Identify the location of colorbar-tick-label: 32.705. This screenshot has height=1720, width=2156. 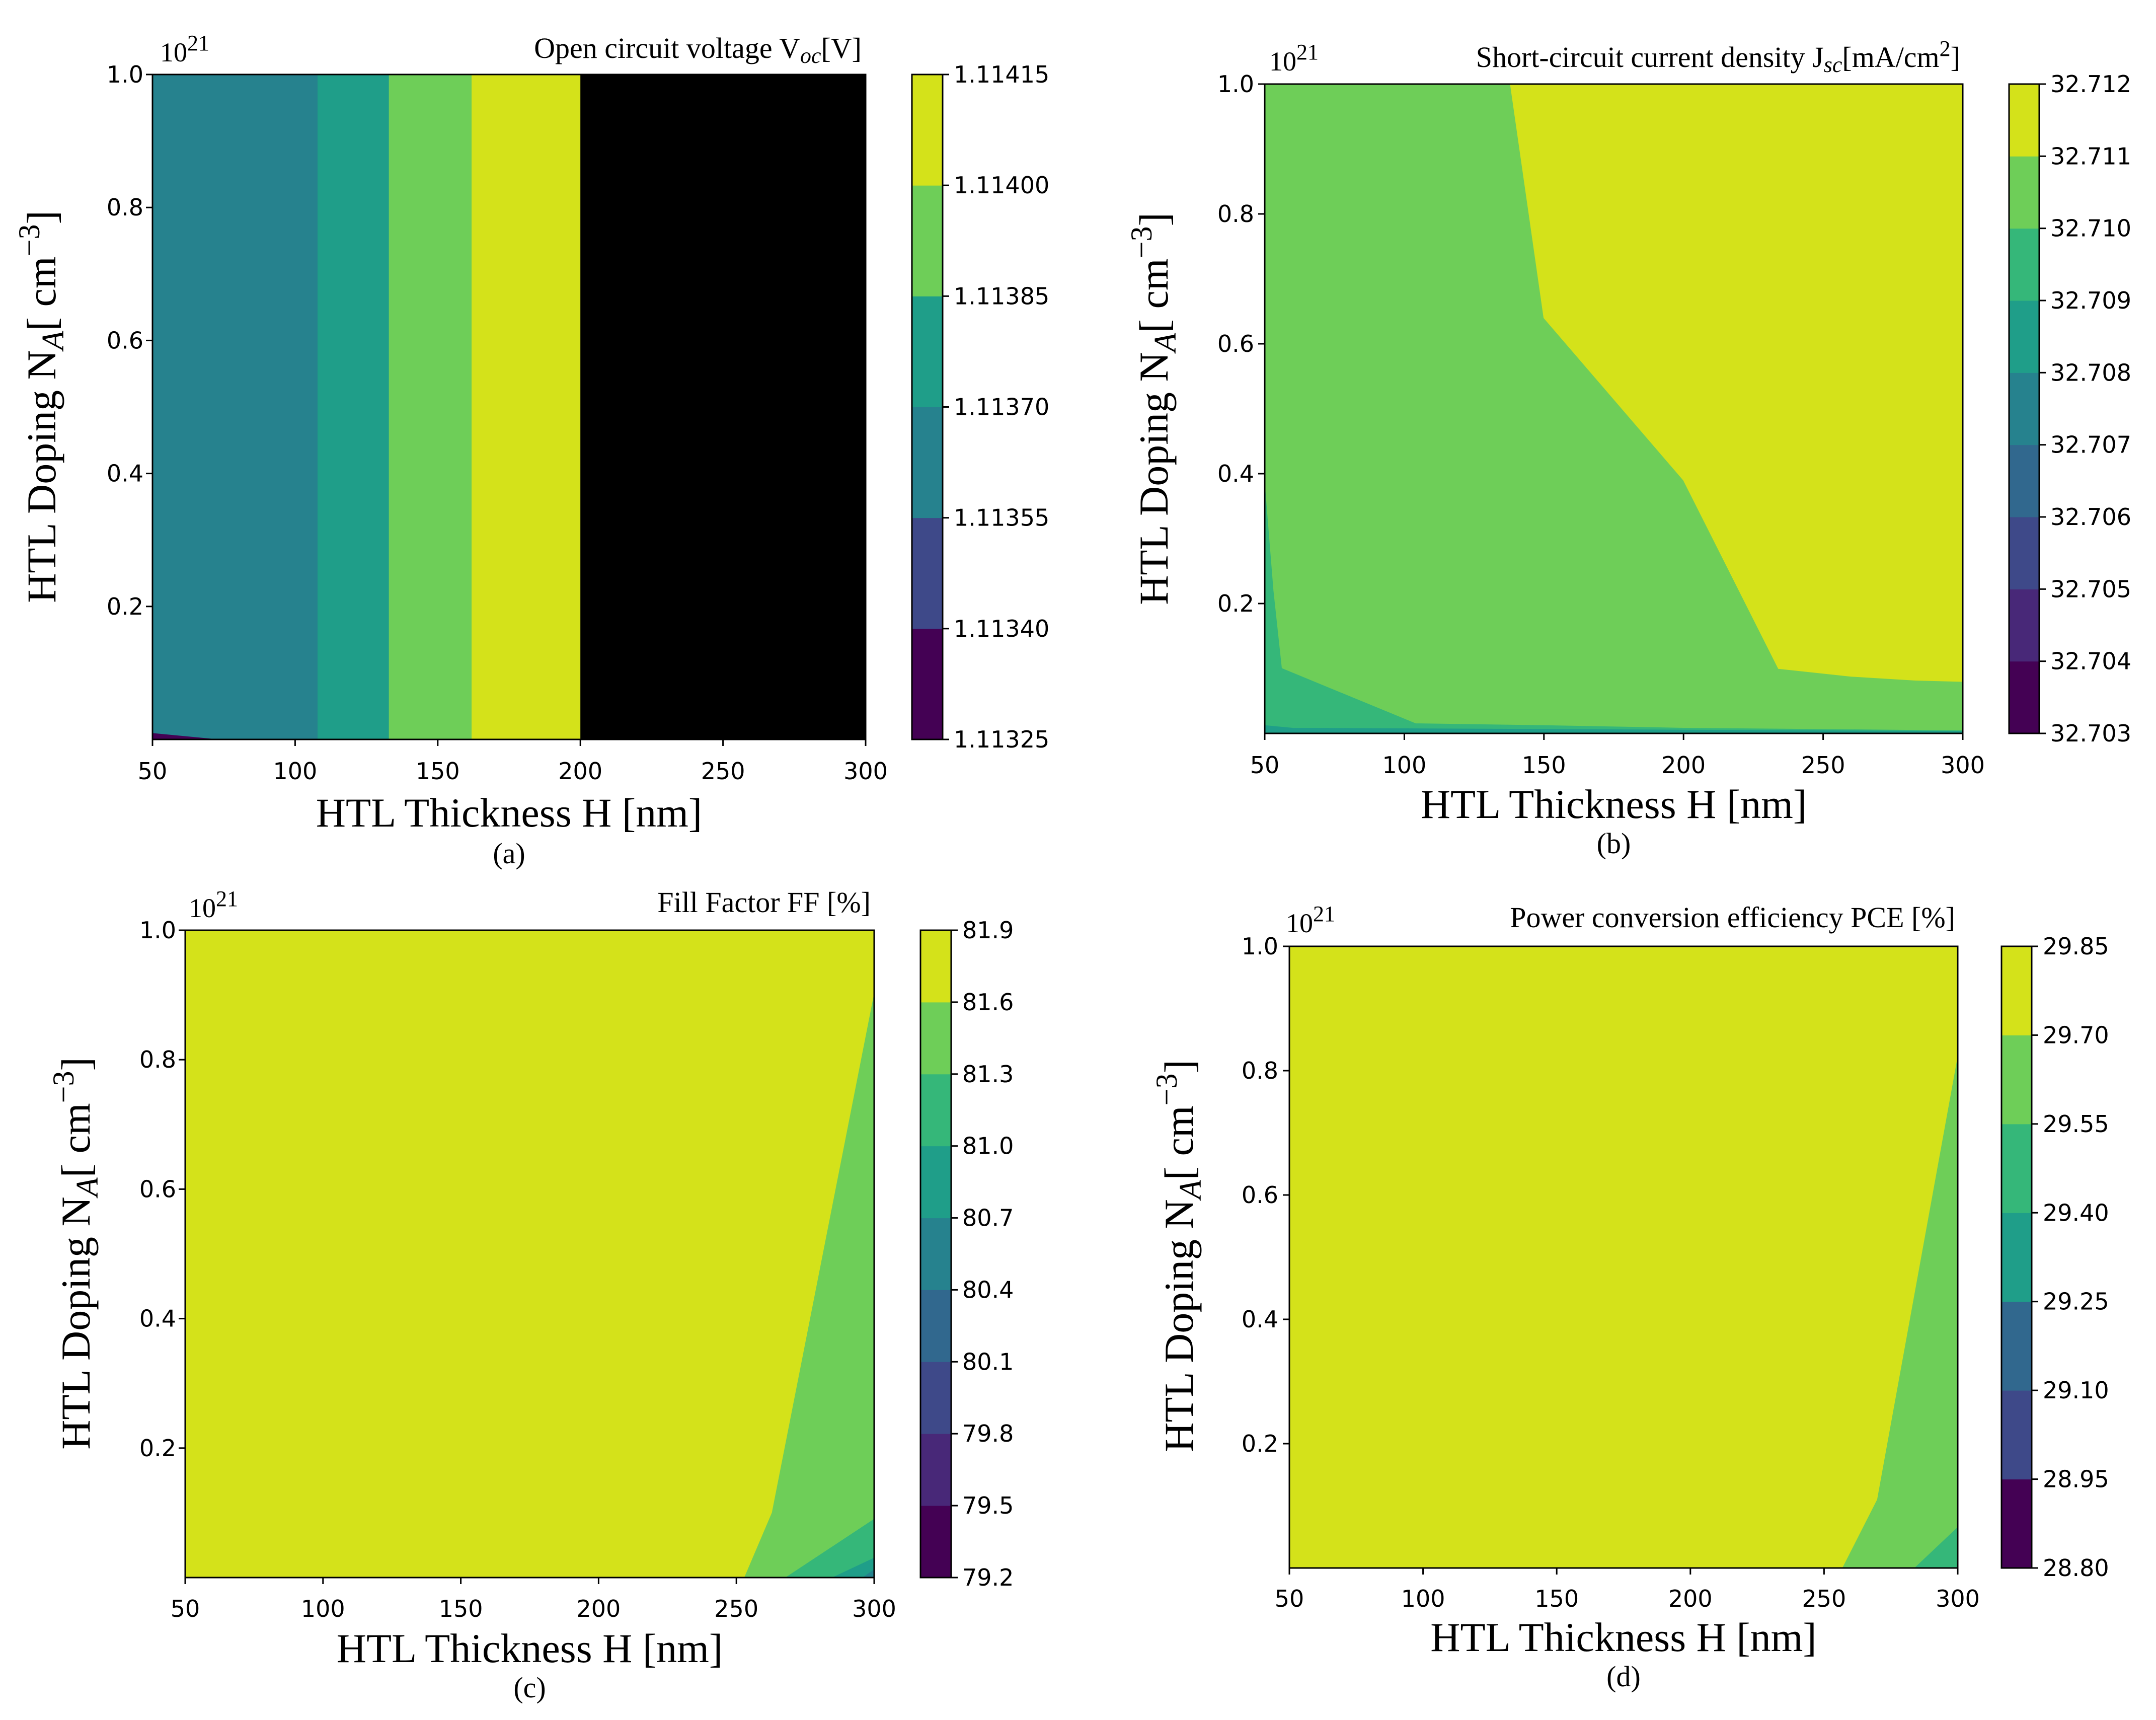
(2090, 589).